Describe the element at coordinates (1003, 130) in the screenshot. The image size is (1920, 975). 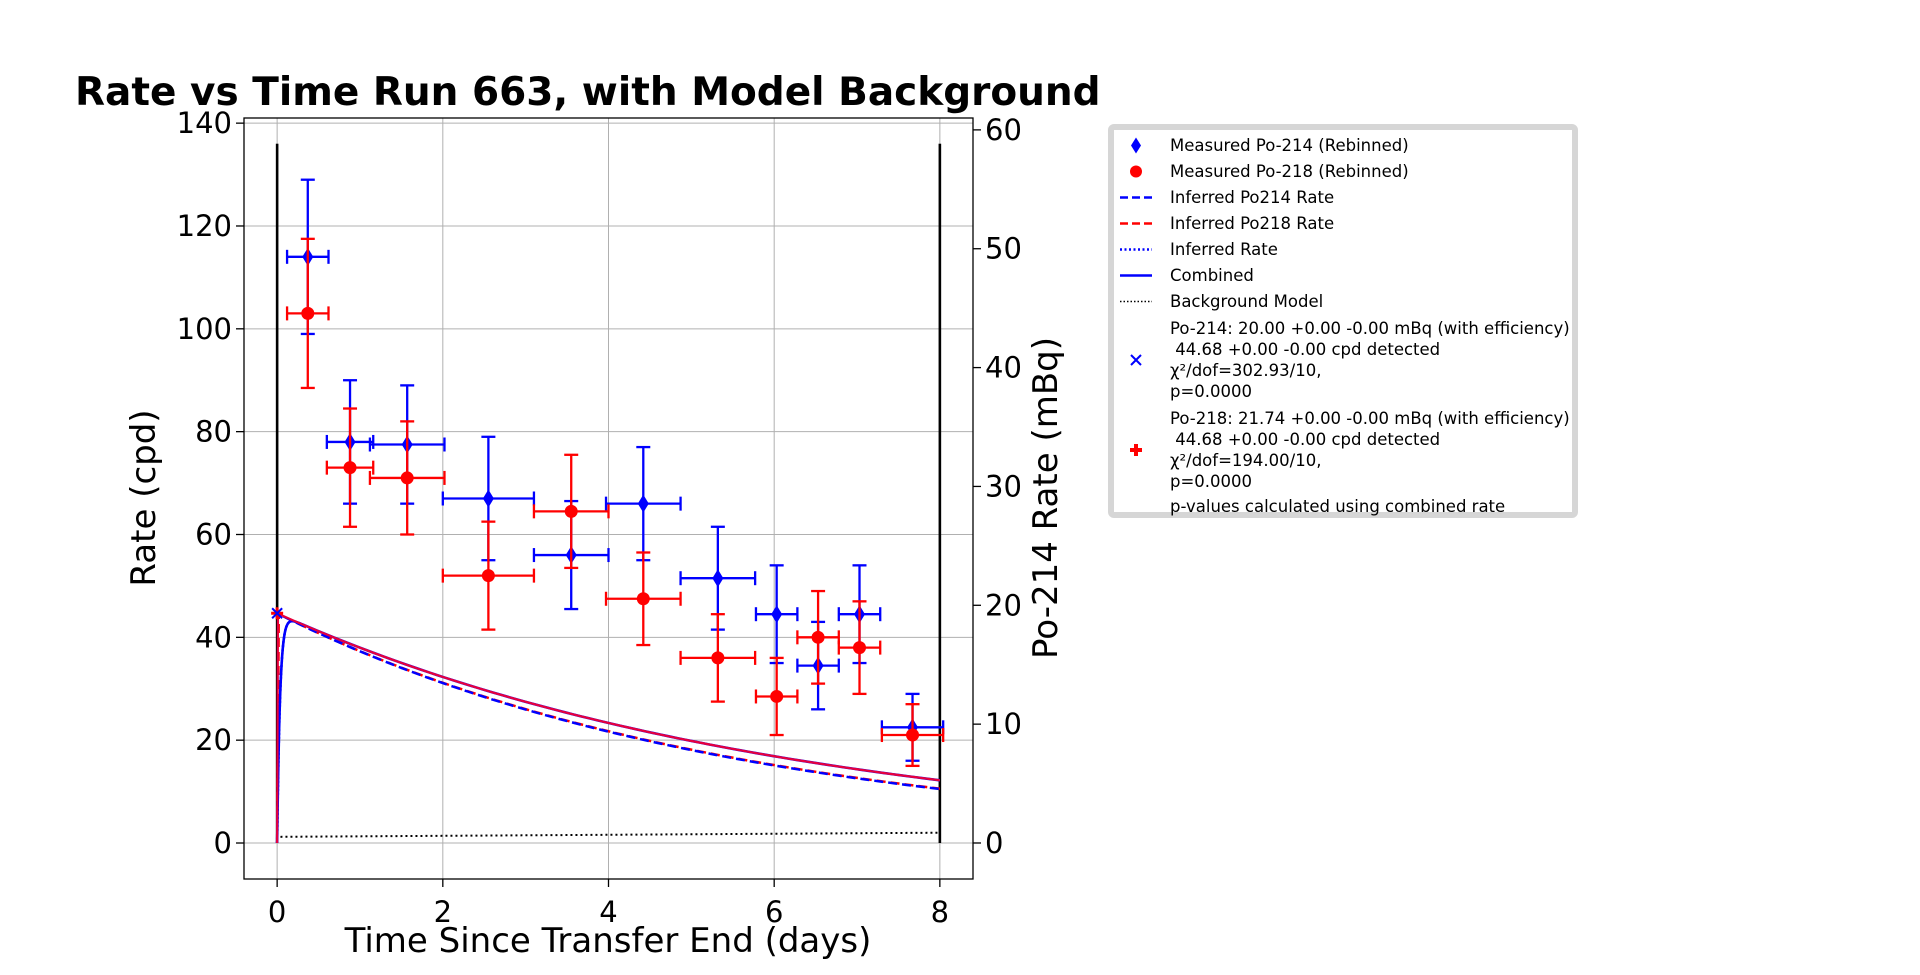
I see `y2-tick-label: 60` at that location.